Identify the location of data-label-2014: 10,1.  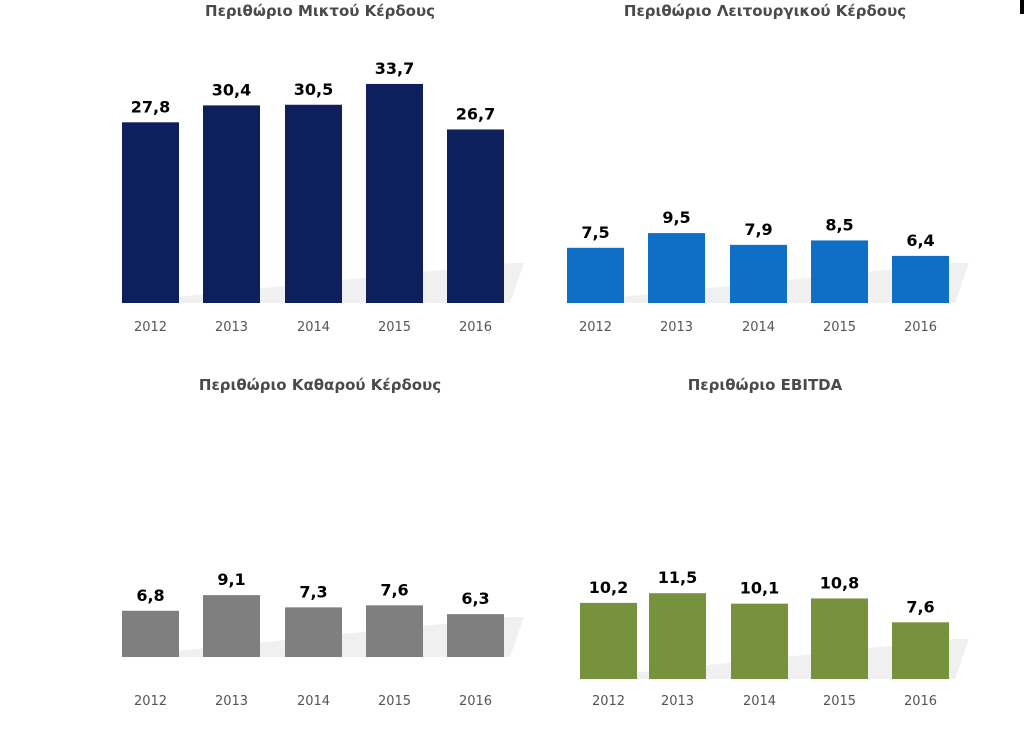
(759, 588).